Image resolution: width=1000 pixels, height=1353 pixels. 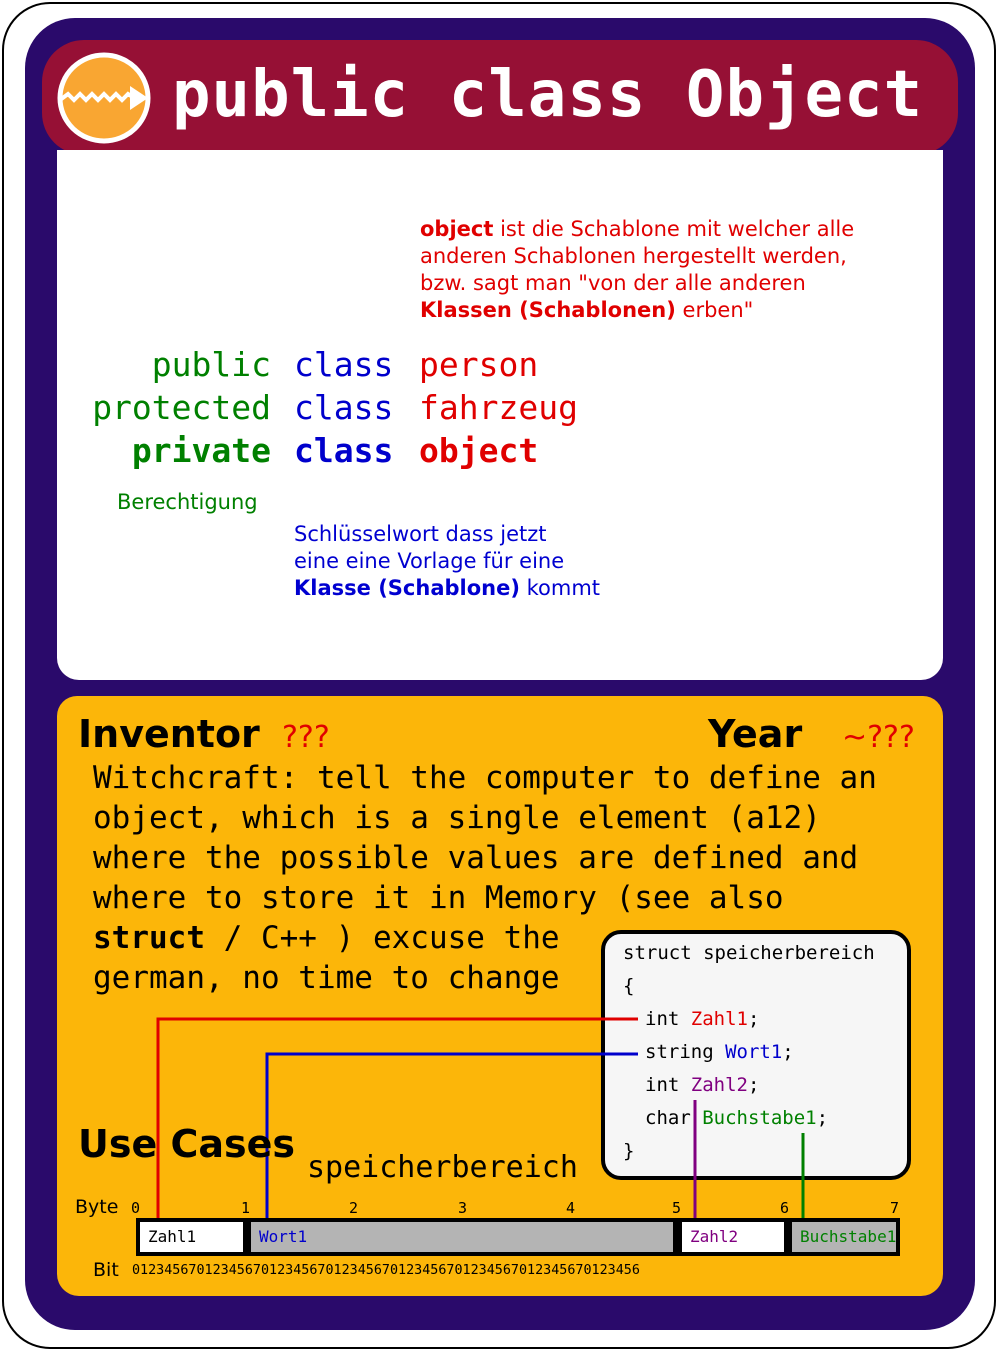 What do you see at coordinates (246, 1208) in the screenshot?
I see `byte-number-1: 1` at bounding box center [246, 1208].